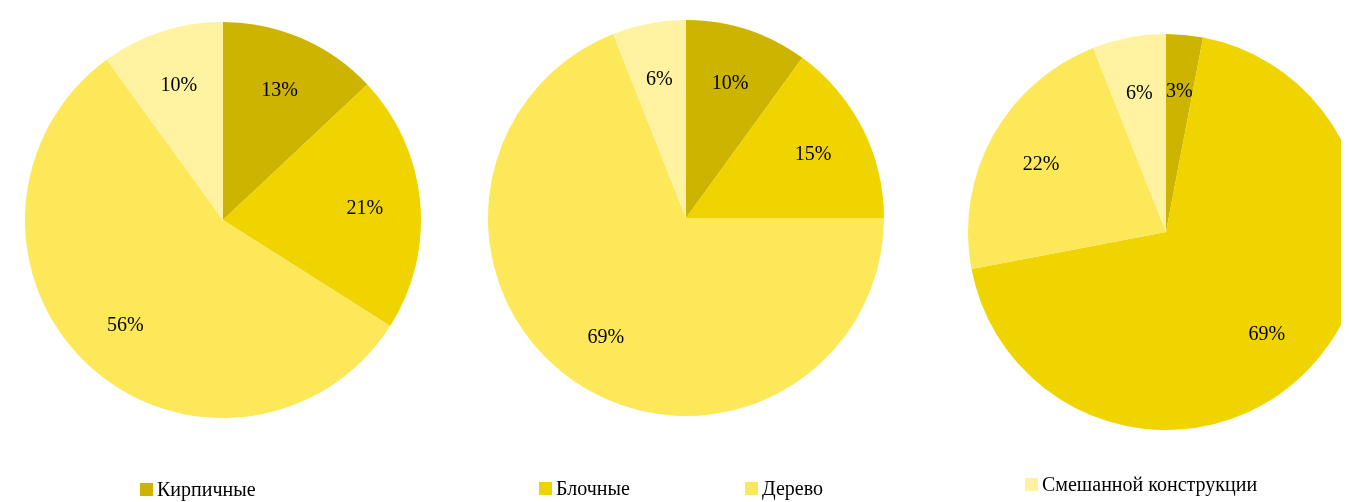  I want to click on legend-label: Смешанной конструкции, so click(1150, 484).